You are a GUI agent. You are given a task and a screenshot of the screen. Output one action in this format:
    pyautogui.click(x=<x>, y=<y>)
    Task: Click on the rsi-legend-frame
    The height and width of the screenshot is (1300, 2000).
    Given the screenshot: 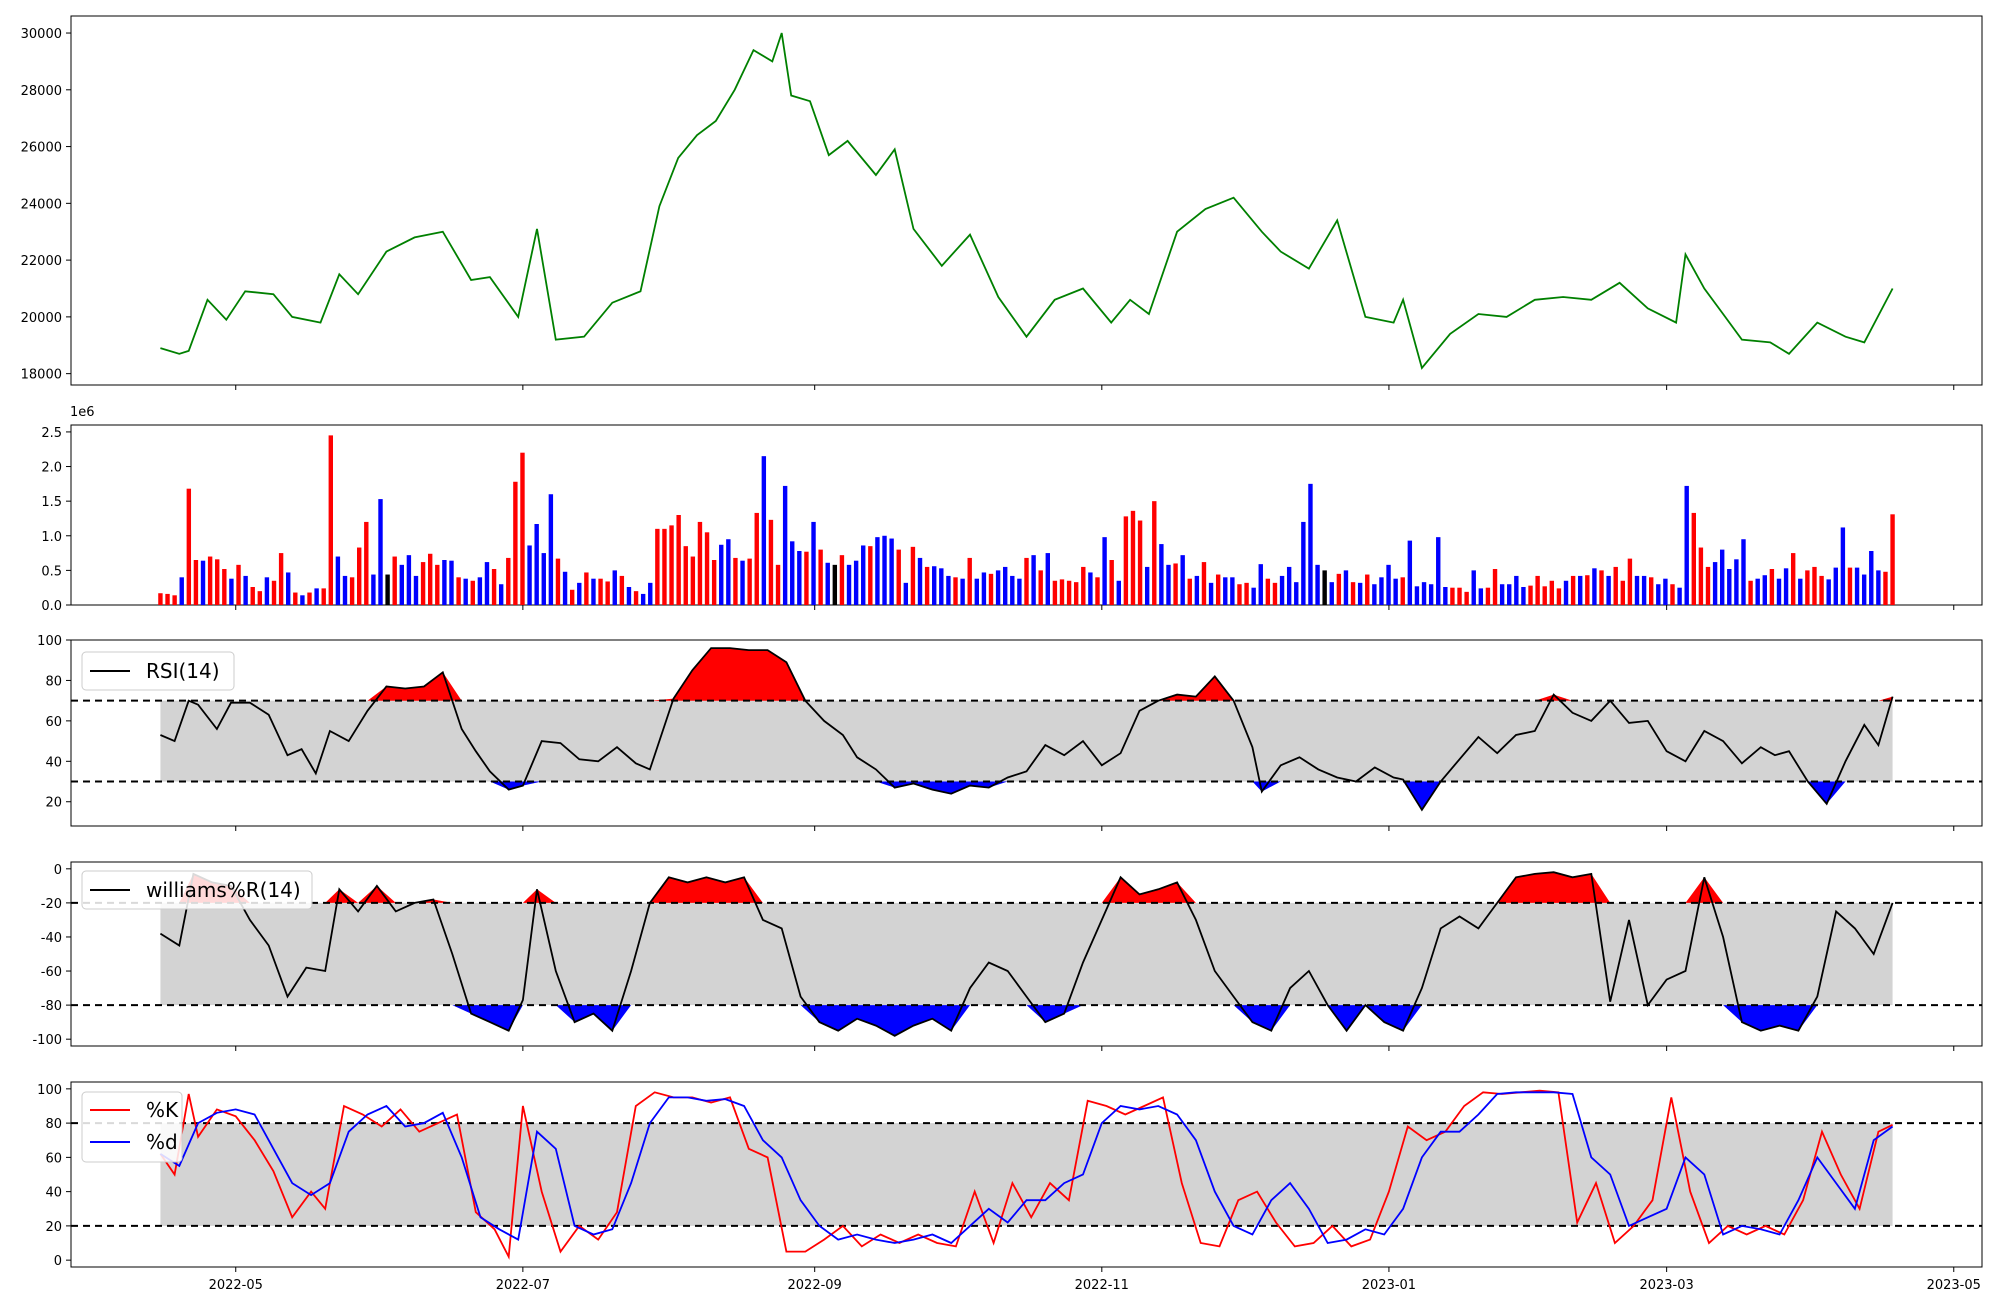 What is the action you would take?
    pyautogui.click(x=158, y=671)
    